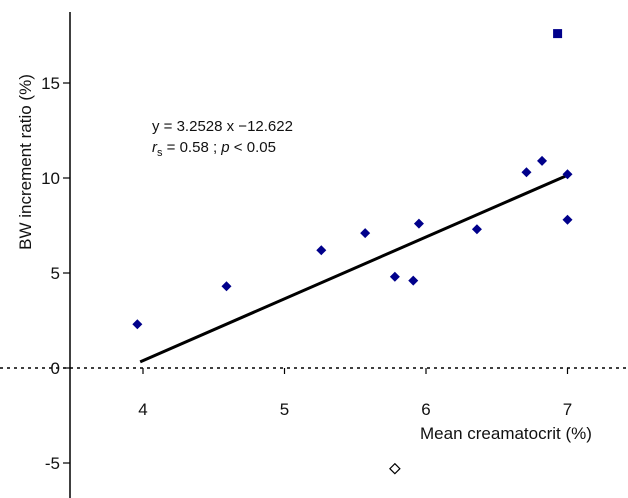 This screenshot has height=498, width=628. I want to click on rs-symbol: r, so click(155, 147).